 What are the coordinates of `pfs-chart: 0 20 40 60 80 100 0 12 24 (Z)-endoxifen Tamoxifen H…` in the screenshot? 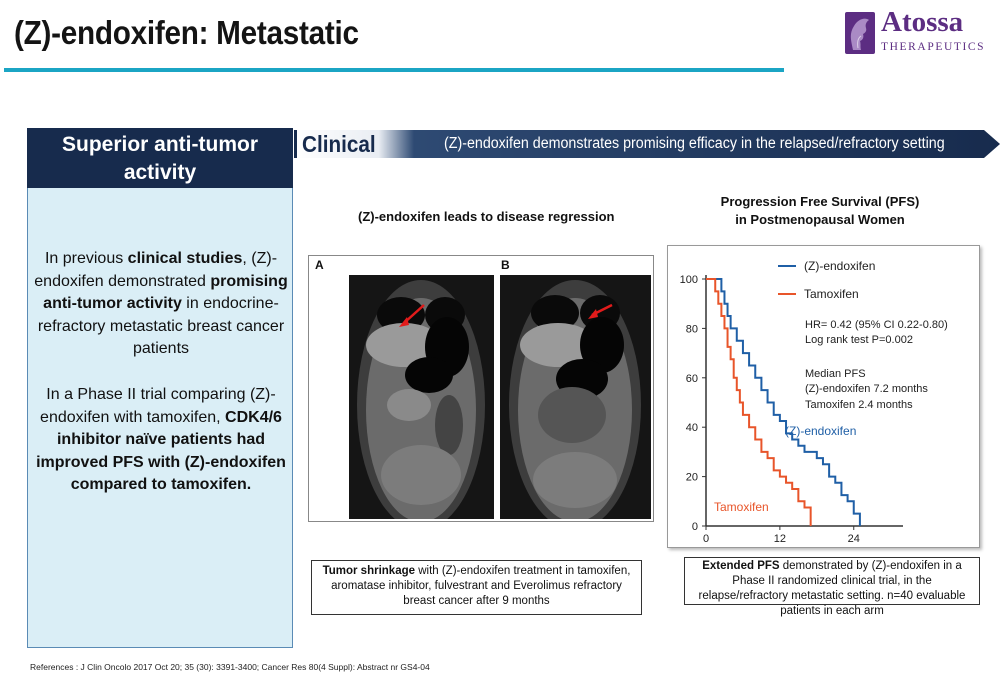 It's located at (823, 396).